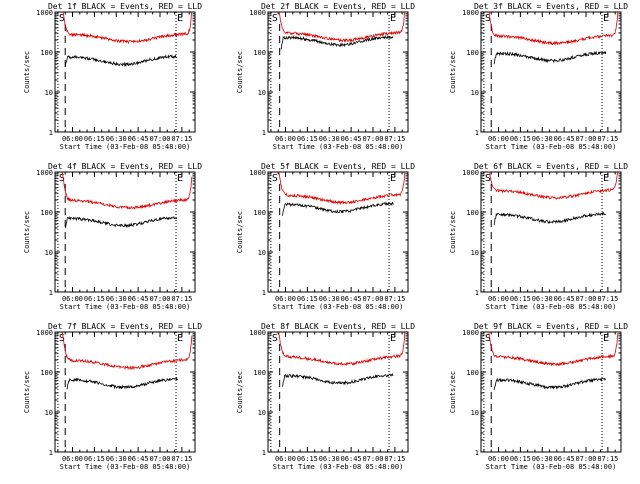 Image resolution: width=640 pixels, height=484 pixels. I want to click on panel-title: Det 7f BLACK = Events, RED = LLD, so click(125, 326).